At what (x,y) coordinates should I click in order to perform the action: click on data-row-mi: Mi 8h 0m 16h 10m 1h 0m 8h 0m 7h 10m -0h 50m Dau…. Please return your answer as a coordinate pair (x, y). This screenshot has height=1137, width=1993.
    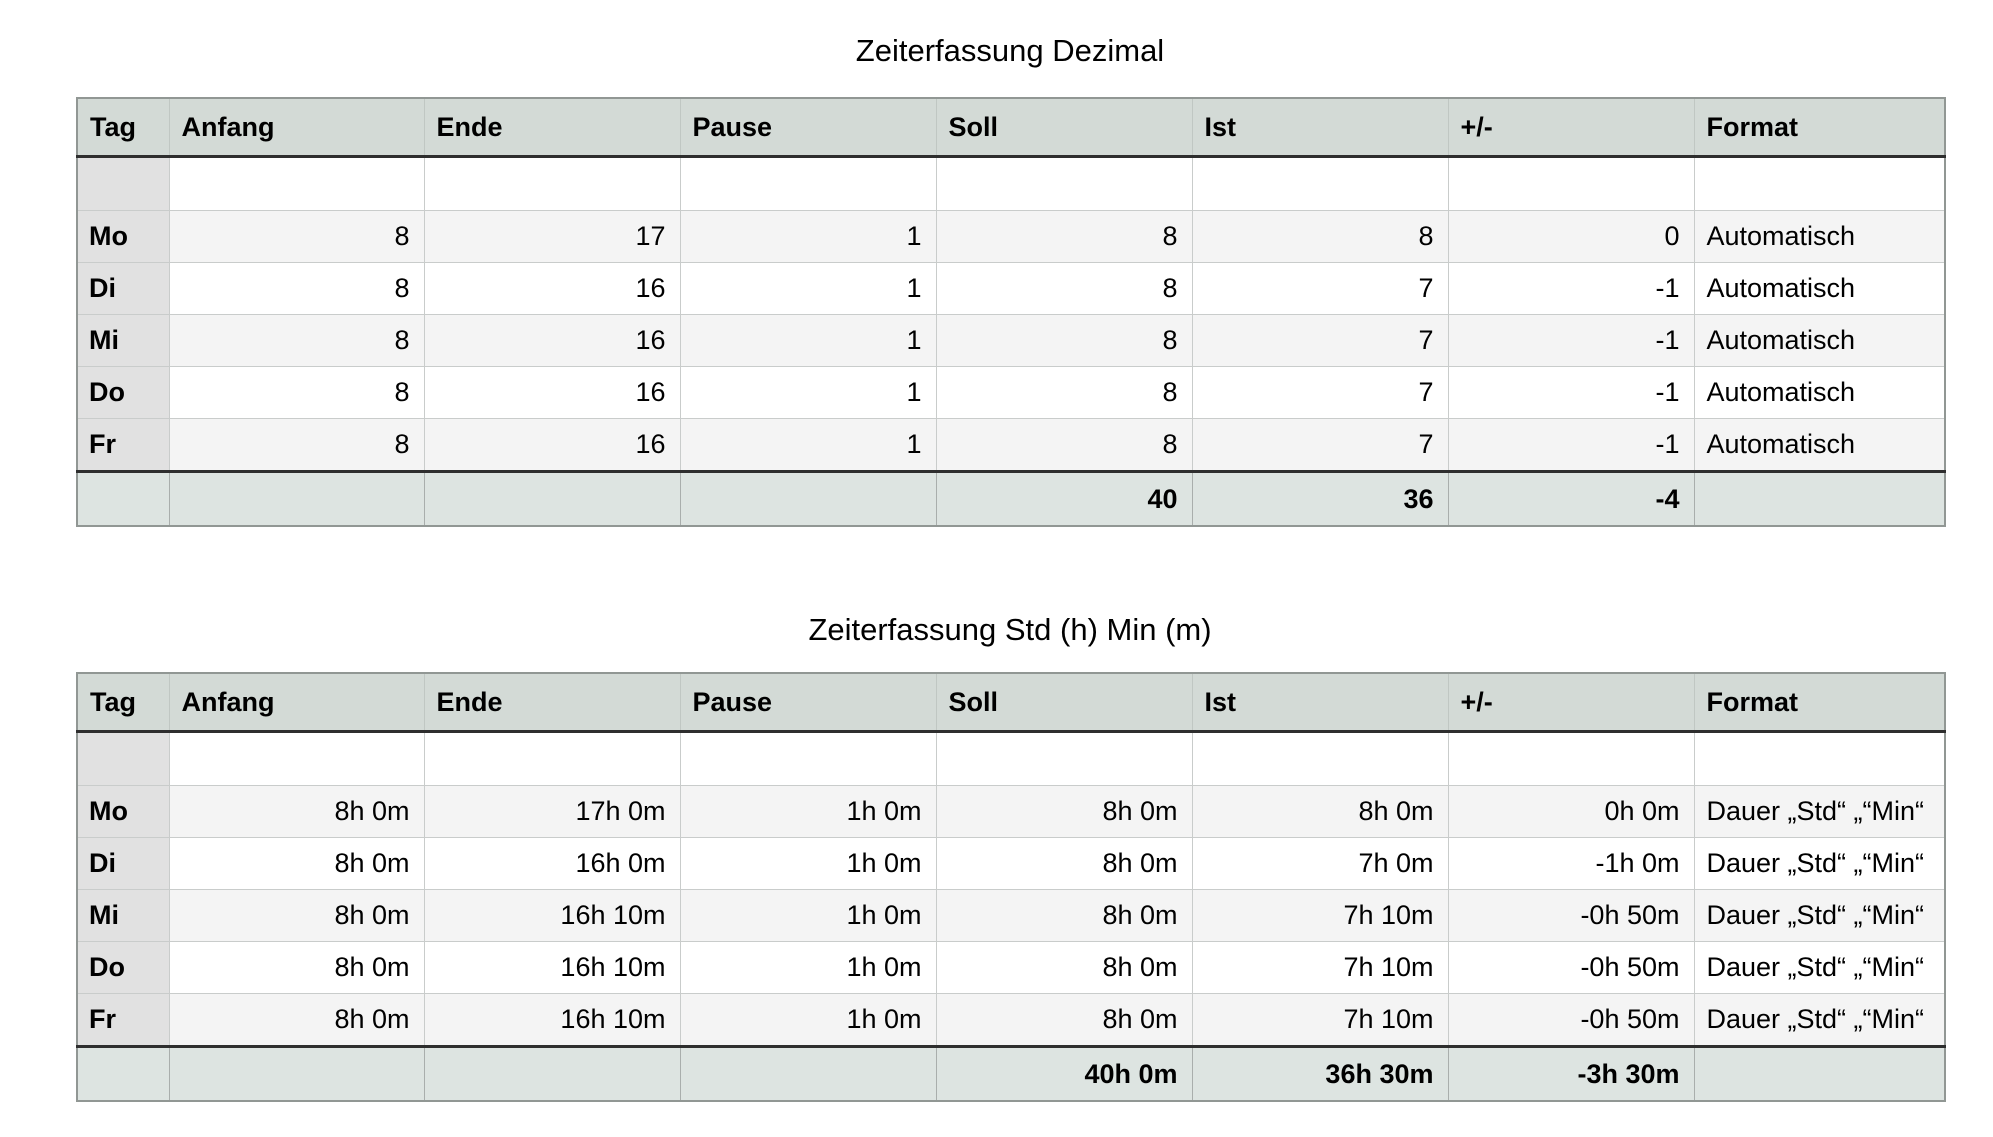
    Looking at the image, I should click on (1011, 915).